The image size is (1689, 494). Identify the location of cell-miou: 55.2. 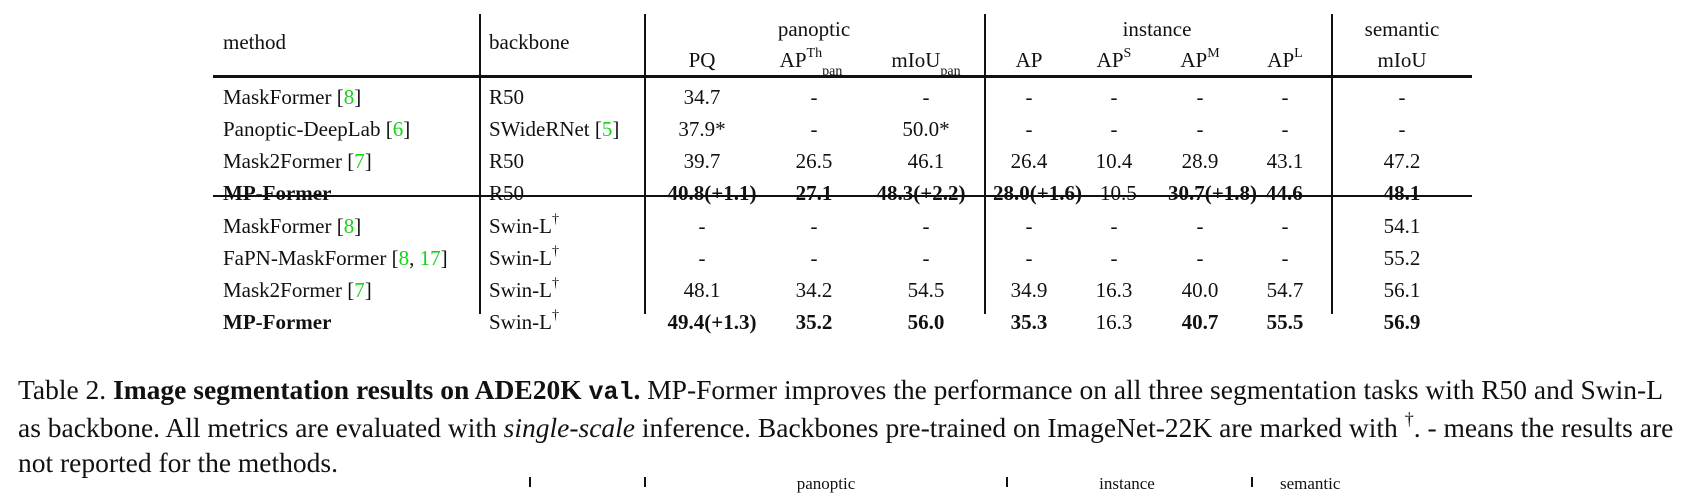
(1402, 258).